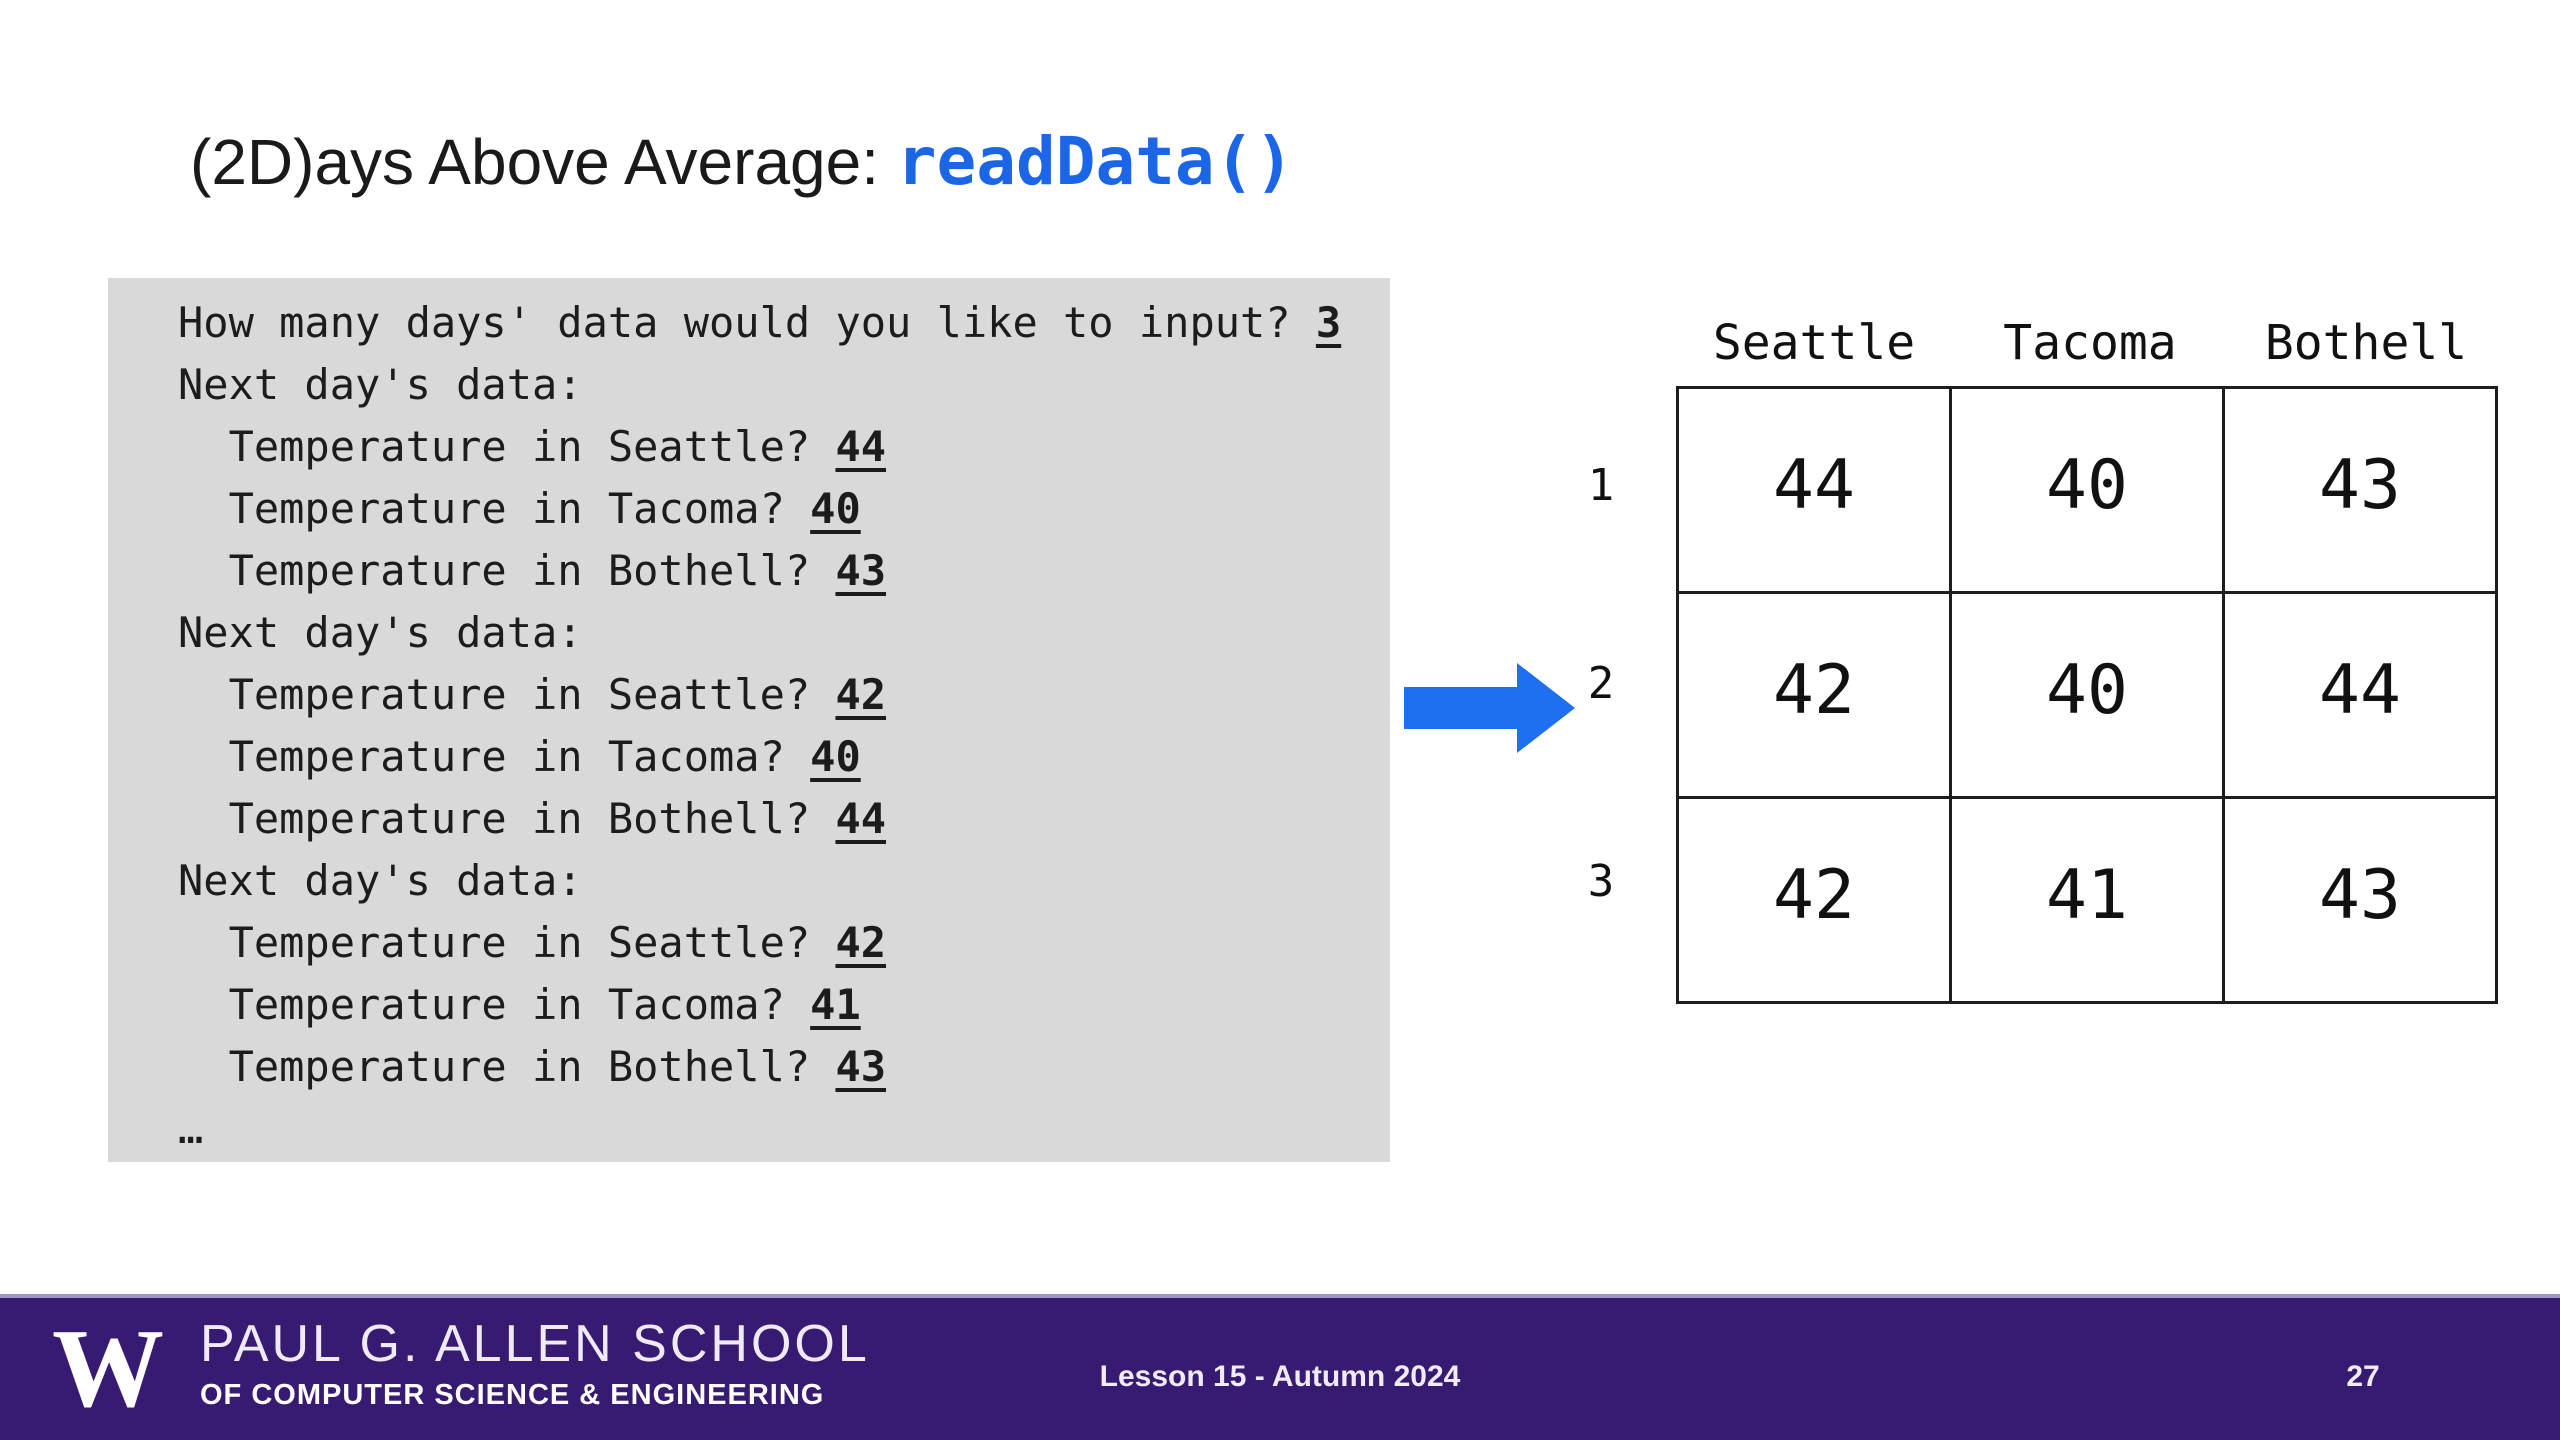 This screenshot has width=2560, height=1440. I want to click on table-row: 42 40 44, so click(2087, 695).